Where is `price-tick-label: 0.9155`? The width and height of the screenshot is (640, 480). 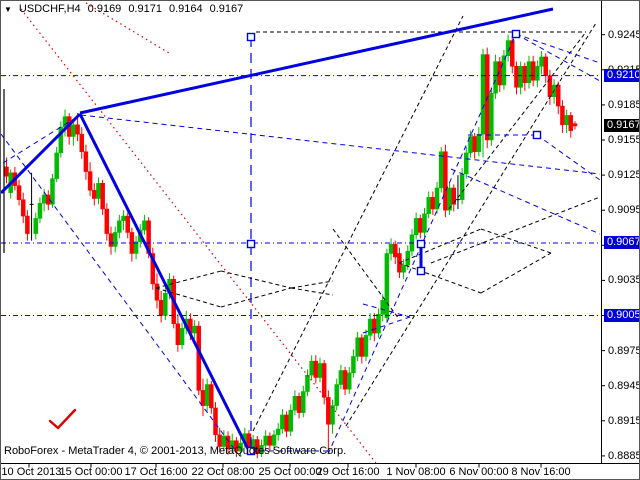 price-tick-label: 0.9155 is located at coordinates (624, 140).